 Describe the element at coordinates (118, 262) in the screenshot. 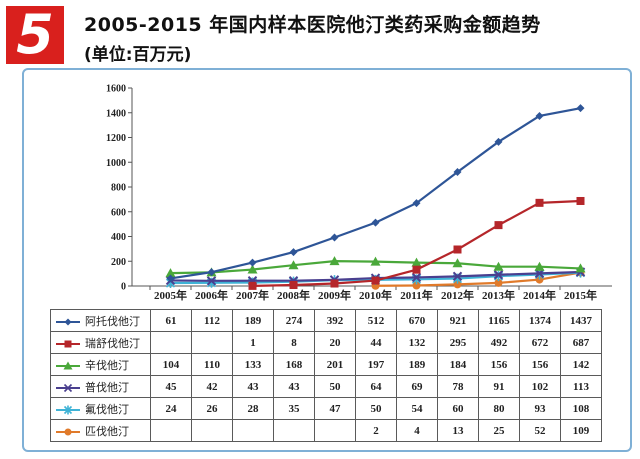

I see `y-tick-label: 200` at that location.